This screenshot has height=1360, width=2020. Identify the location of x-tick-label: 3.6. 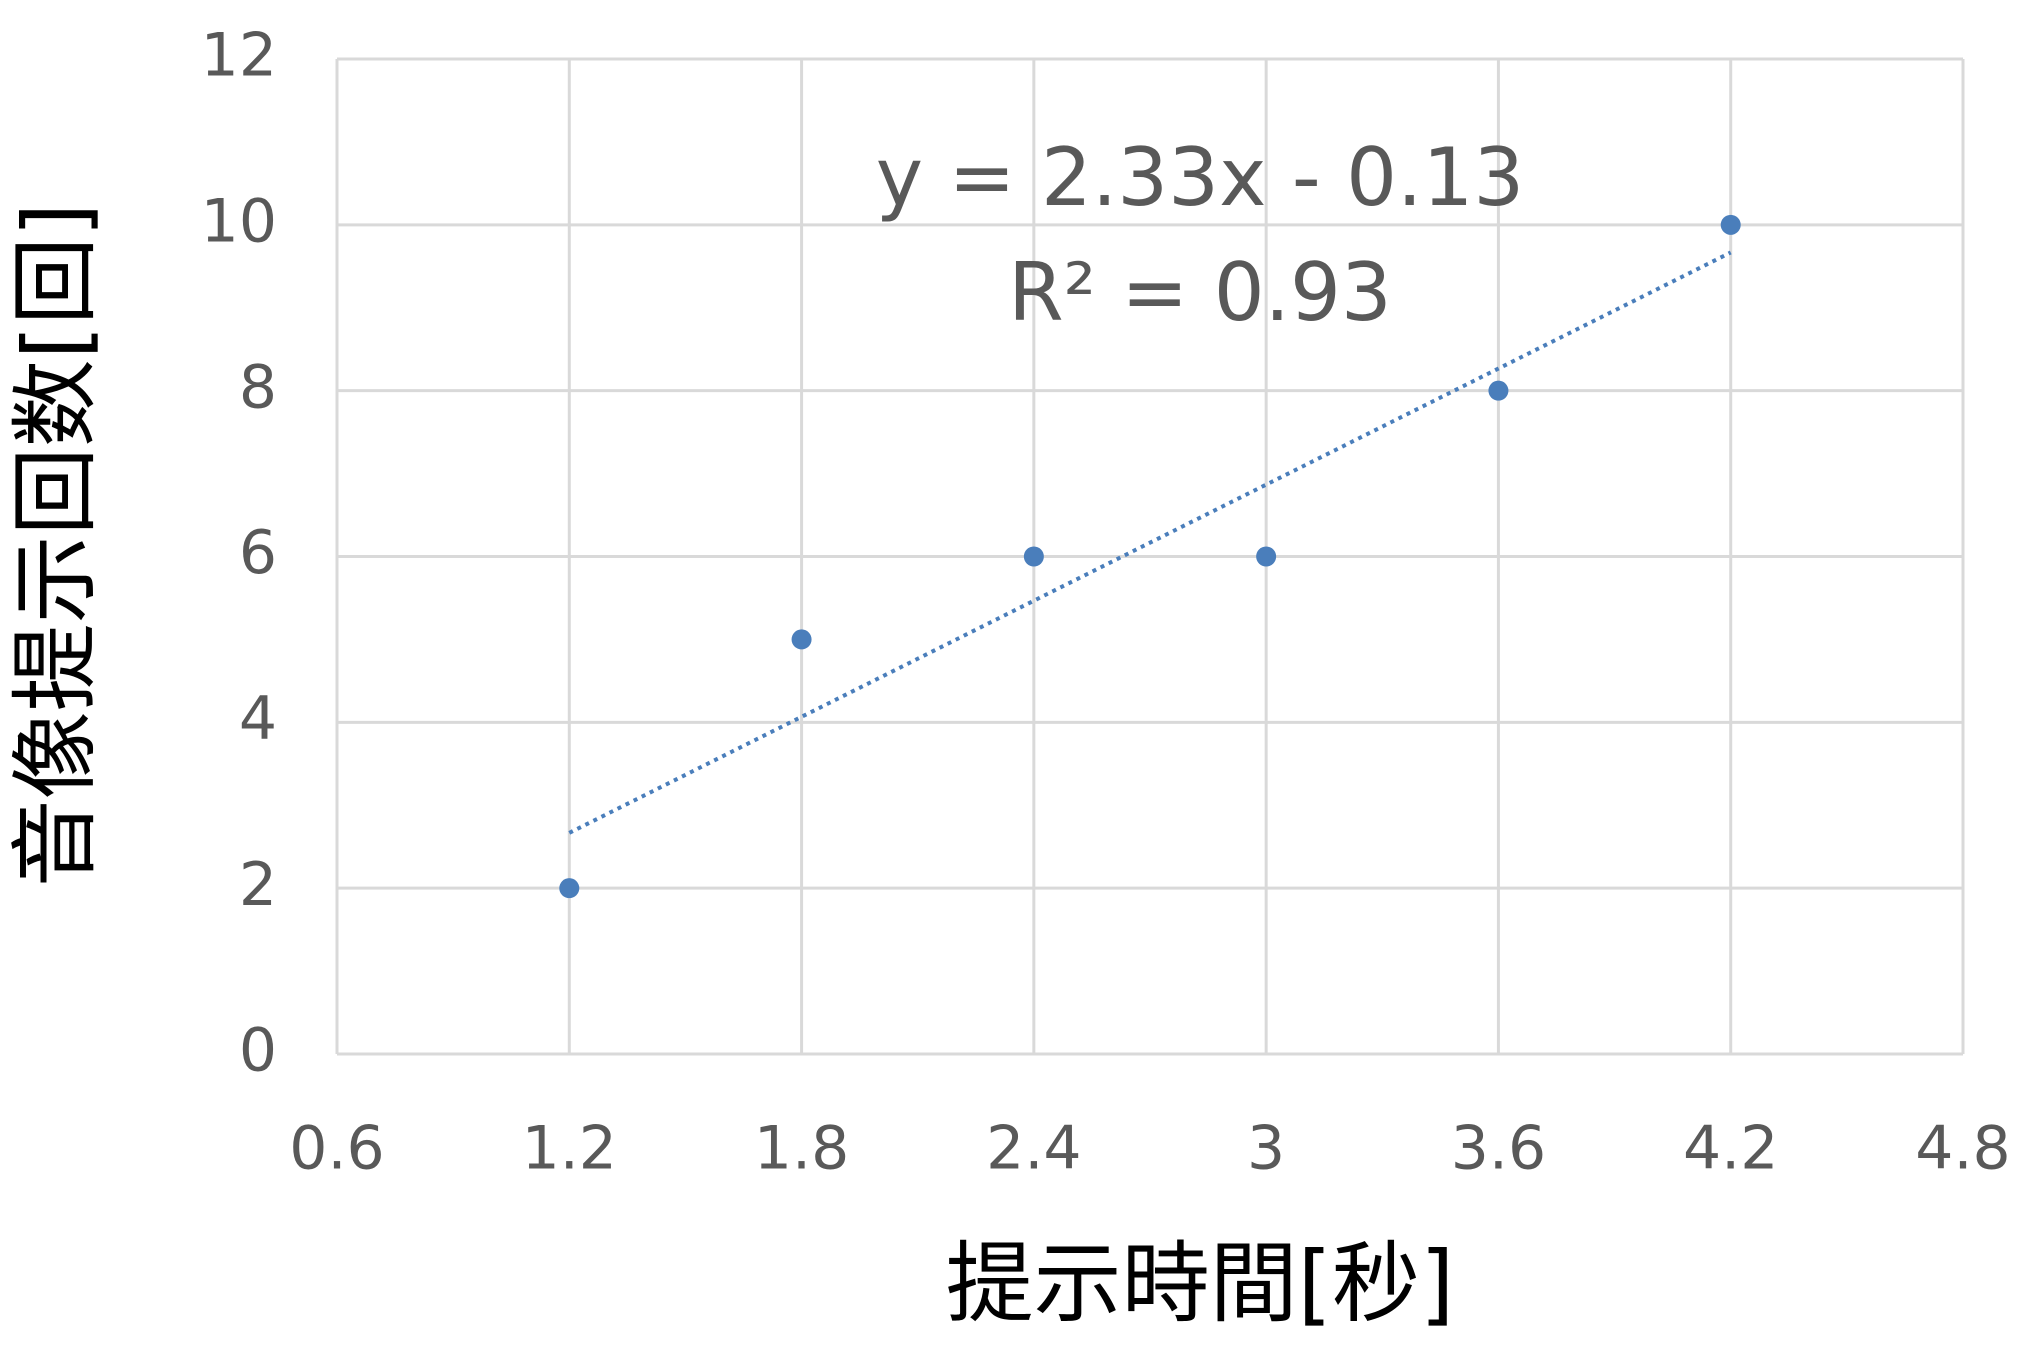
(1498, 1149).